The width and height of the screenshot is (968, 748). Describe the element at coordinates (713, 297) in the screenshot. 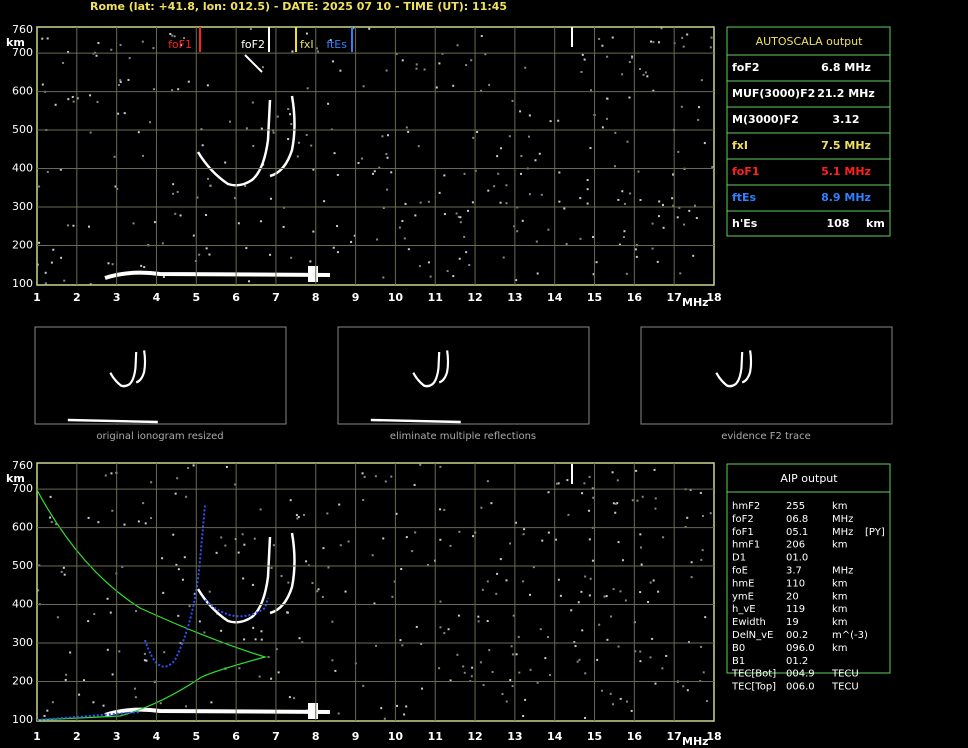

I see `x-tick-label: 18` at that location.